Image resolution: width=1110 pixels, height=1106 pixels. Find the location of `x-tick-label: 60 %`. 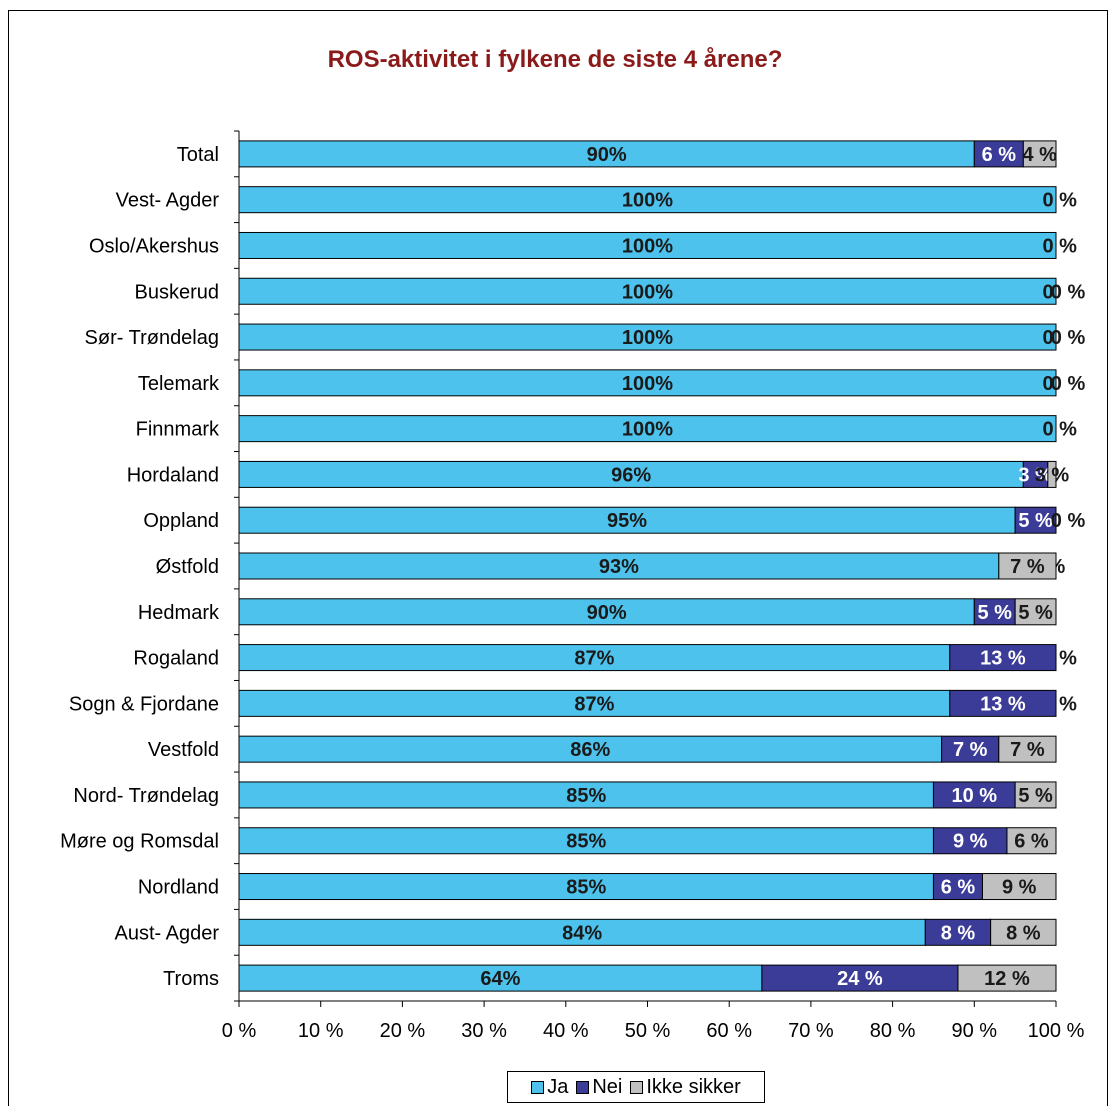

x-tick-label: 60 % is located at coordinates (729, 1031).